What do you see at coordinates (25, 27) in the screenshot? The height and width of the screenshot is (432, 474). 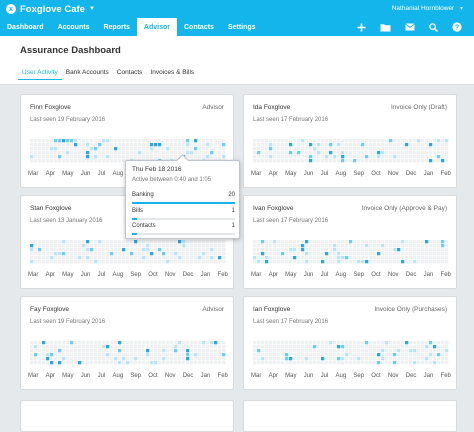 I see `nav-item-dashboard: Dashboard` at bounding box center [25, 27].